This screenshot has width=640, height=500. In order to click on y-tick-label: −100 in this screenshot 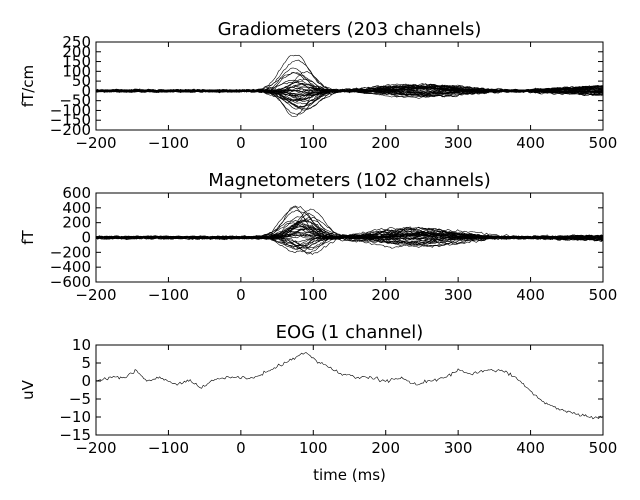, I will do `click(70, 110)`.